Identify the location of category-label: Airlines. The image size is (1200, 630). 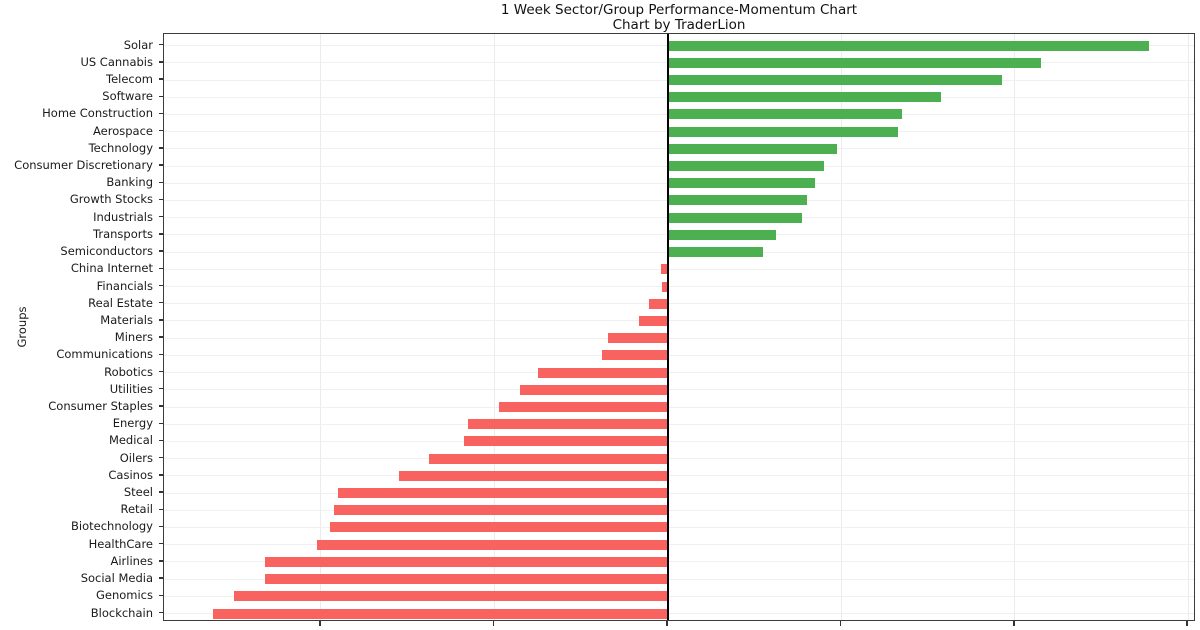
(131, 560).